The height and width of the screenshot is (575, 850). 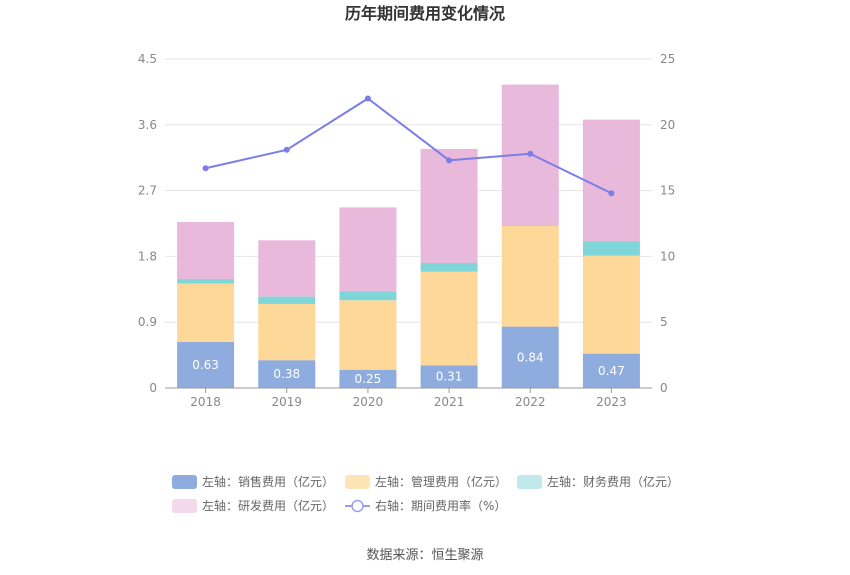 I want to click on legend-label: 左轴：管理费用（亿元）, so click(x=441, y=481).